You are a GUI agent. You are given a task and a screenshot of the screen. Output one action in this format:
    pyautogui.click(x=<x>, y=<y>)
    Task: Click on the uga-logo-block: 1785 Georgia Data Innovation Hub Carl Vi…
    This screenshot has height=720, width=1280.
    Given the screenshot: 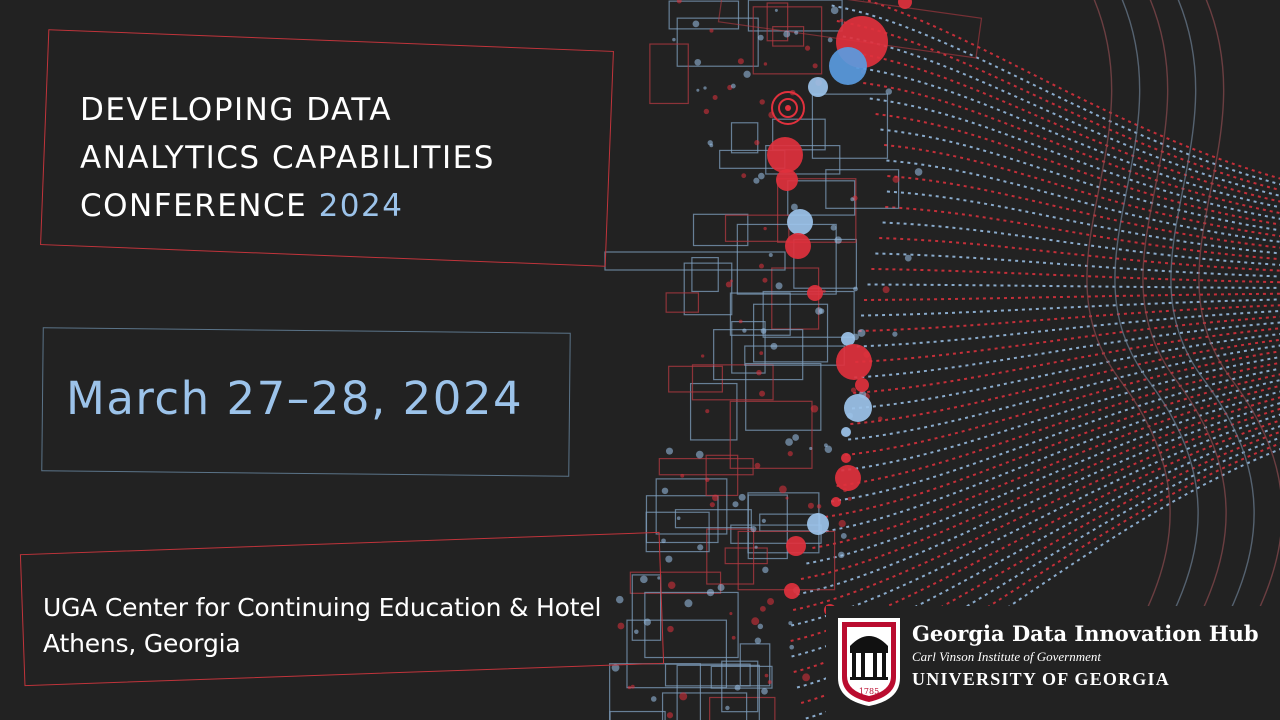 What is the action you would take?
    pyautogui.click(x=1053, y=663)
    